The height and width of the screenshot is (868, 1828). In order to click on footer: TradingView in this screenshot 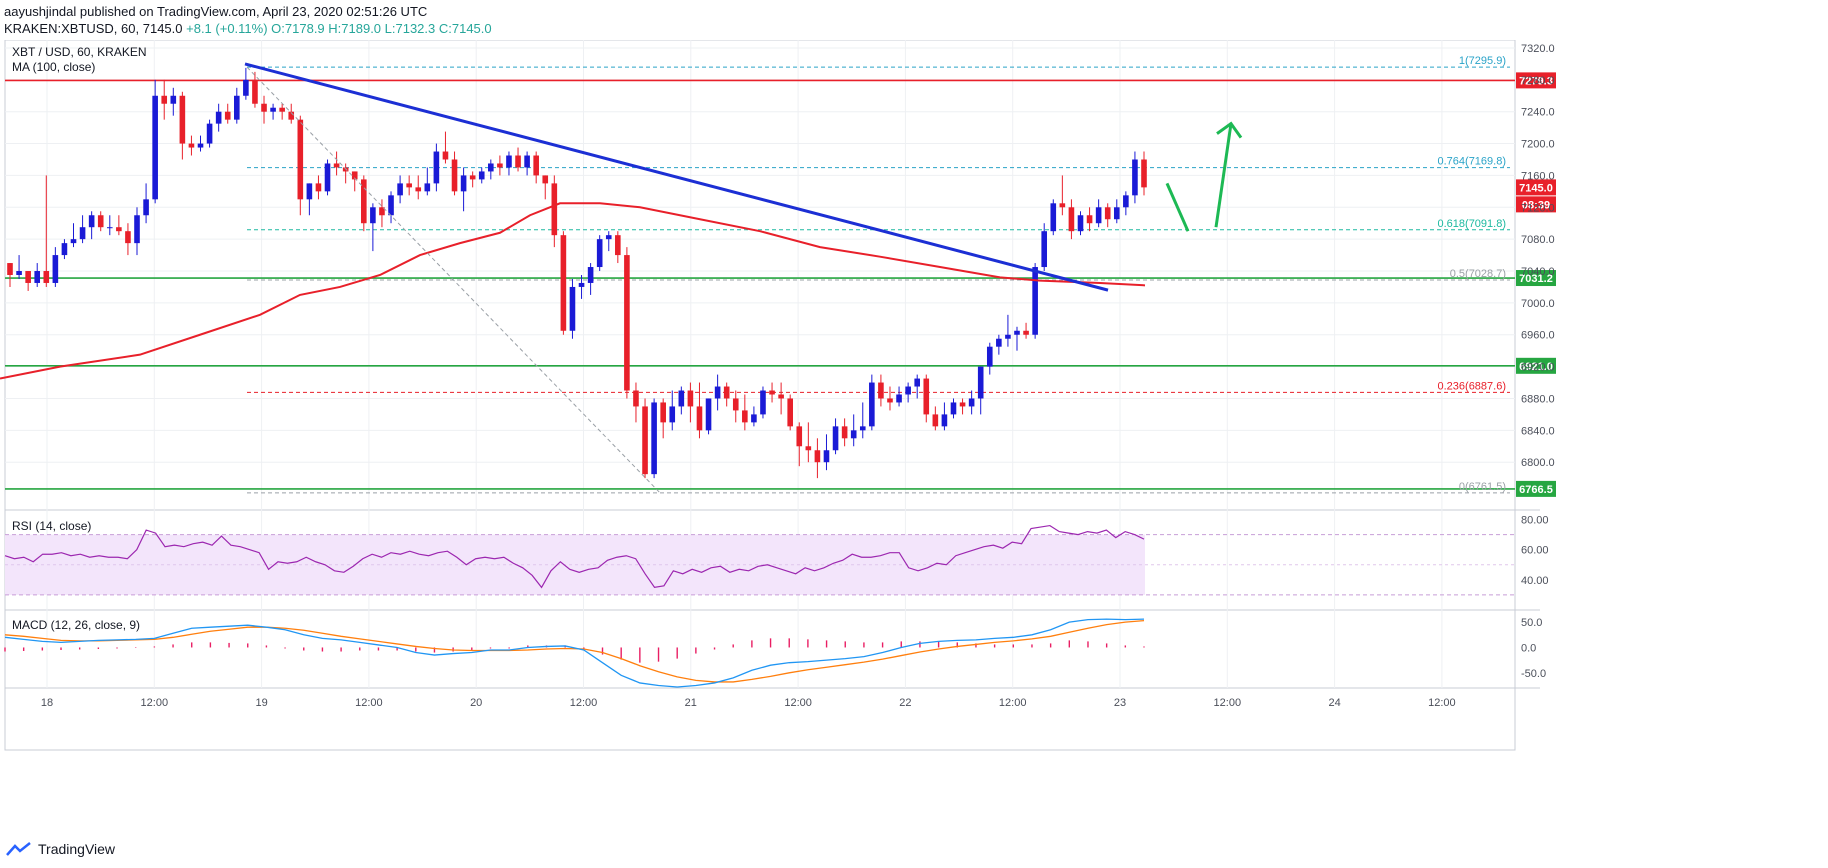, I will do `click(60, 849)`.